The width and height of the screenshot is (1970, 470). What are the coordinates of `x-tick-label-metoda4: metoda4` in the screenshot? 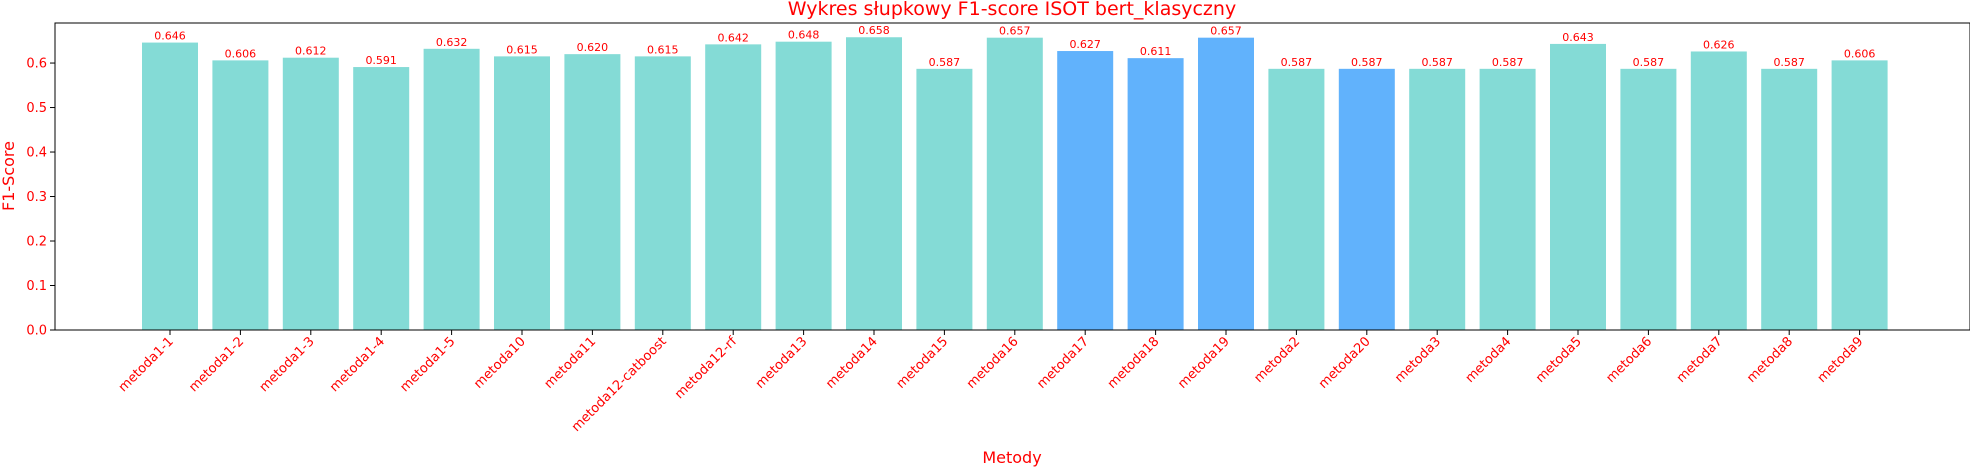 It's located at (1489, 360).